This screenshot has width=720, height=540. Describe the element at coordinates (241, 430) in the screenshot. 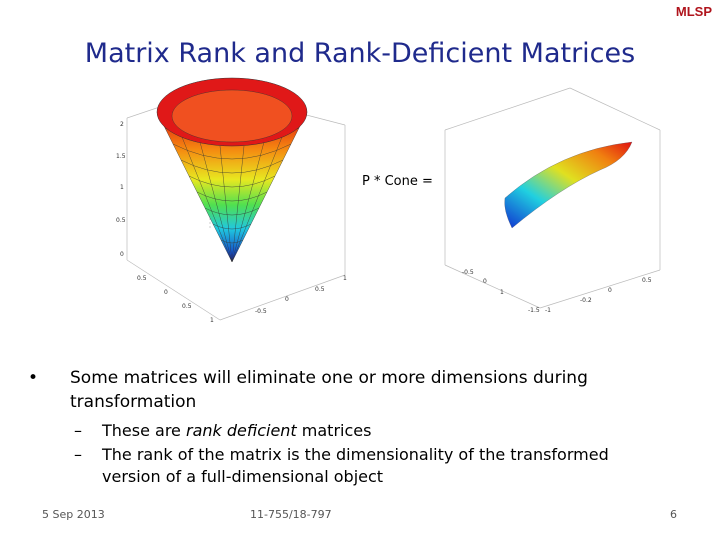

I see `emphasis: rank deficient` at that location.